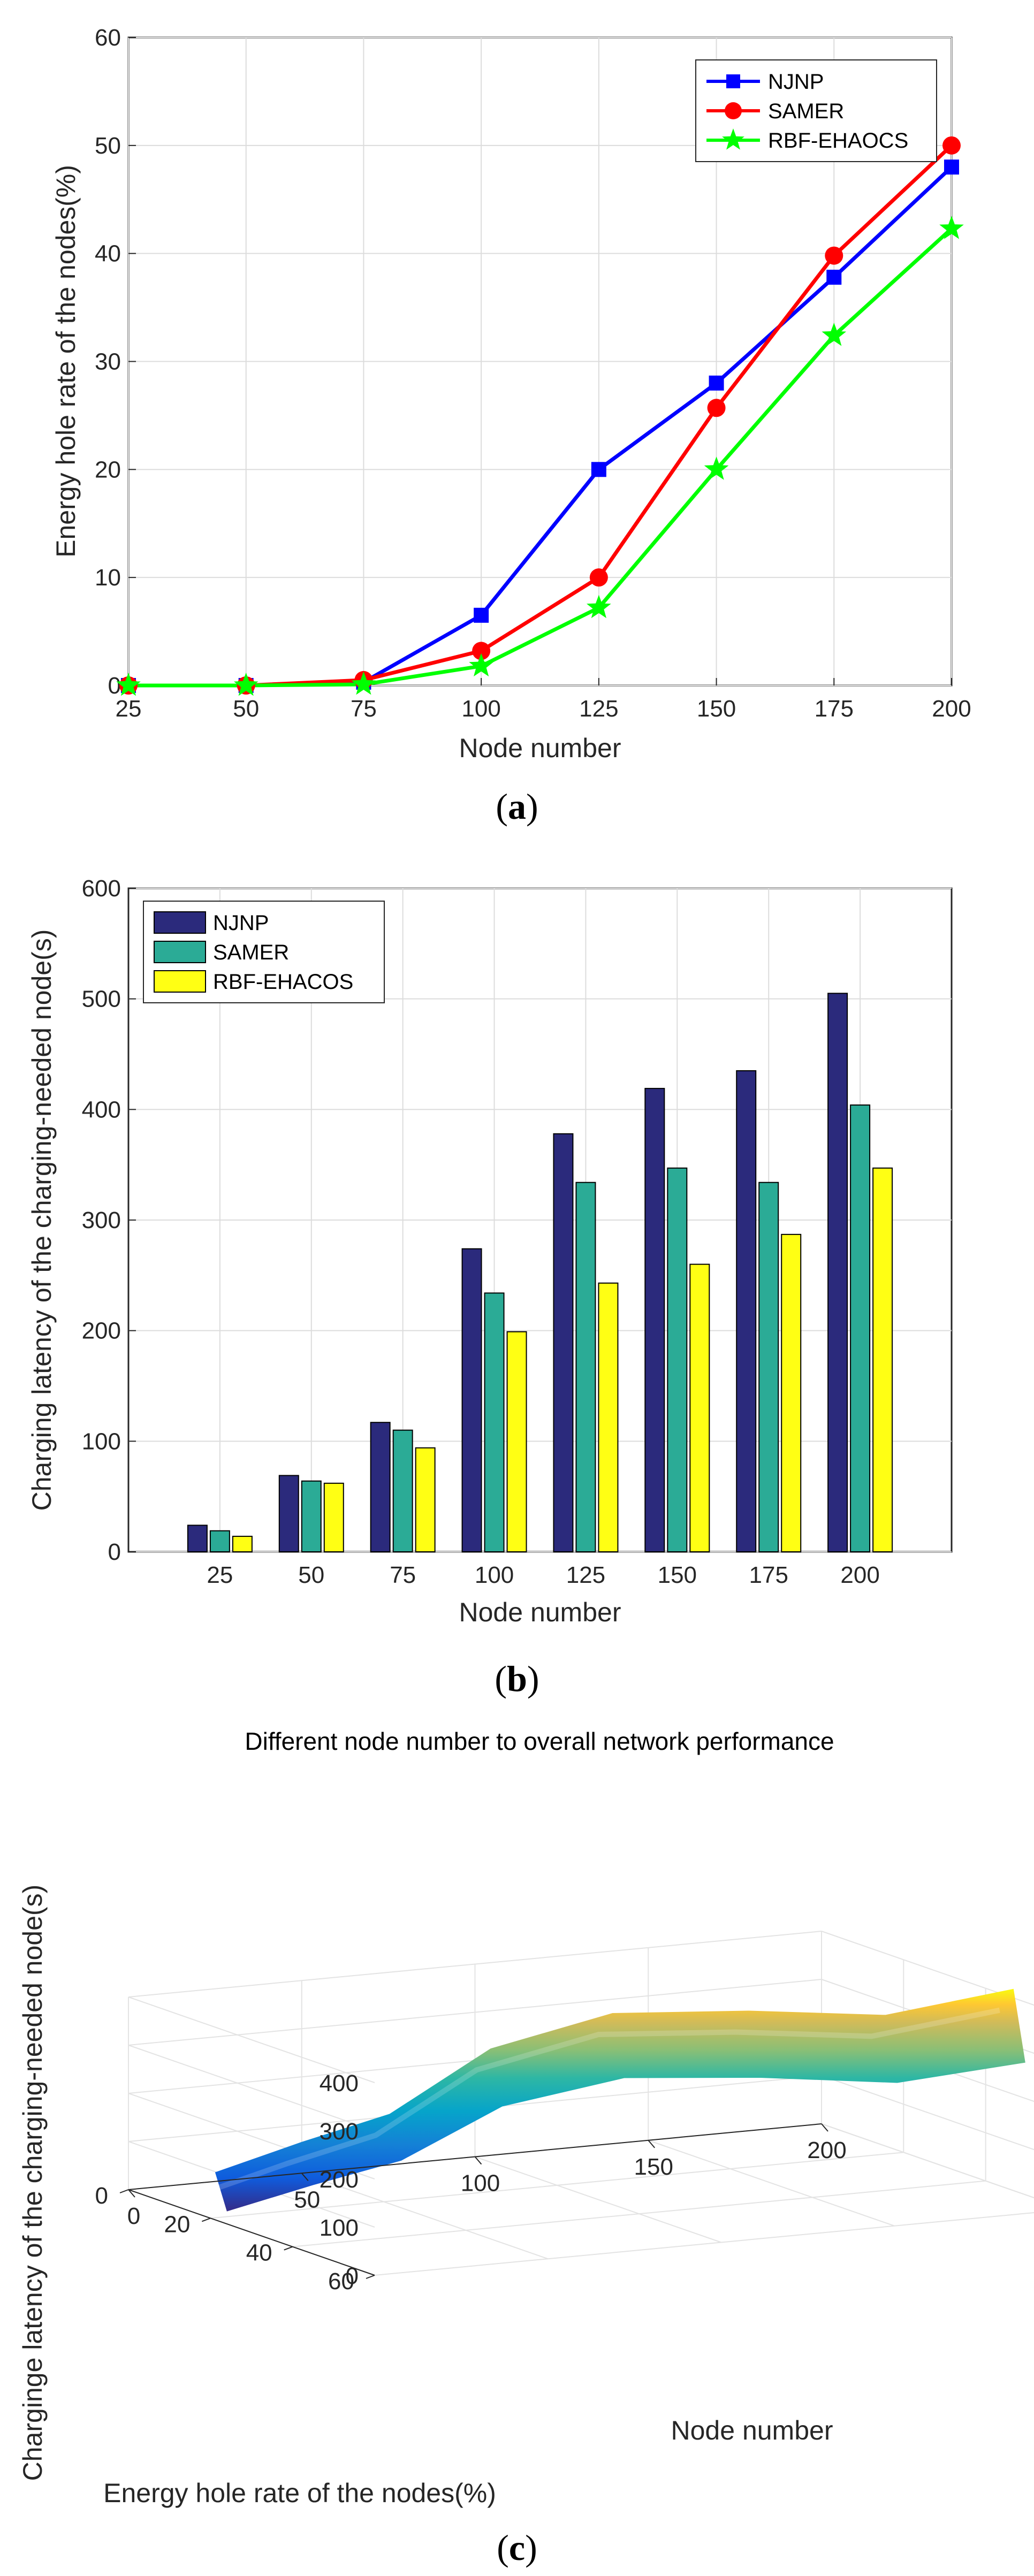 This screenshot has height=2576, width=1034. I want to click on chart-c-surface-sheen, so click(600, 2102).